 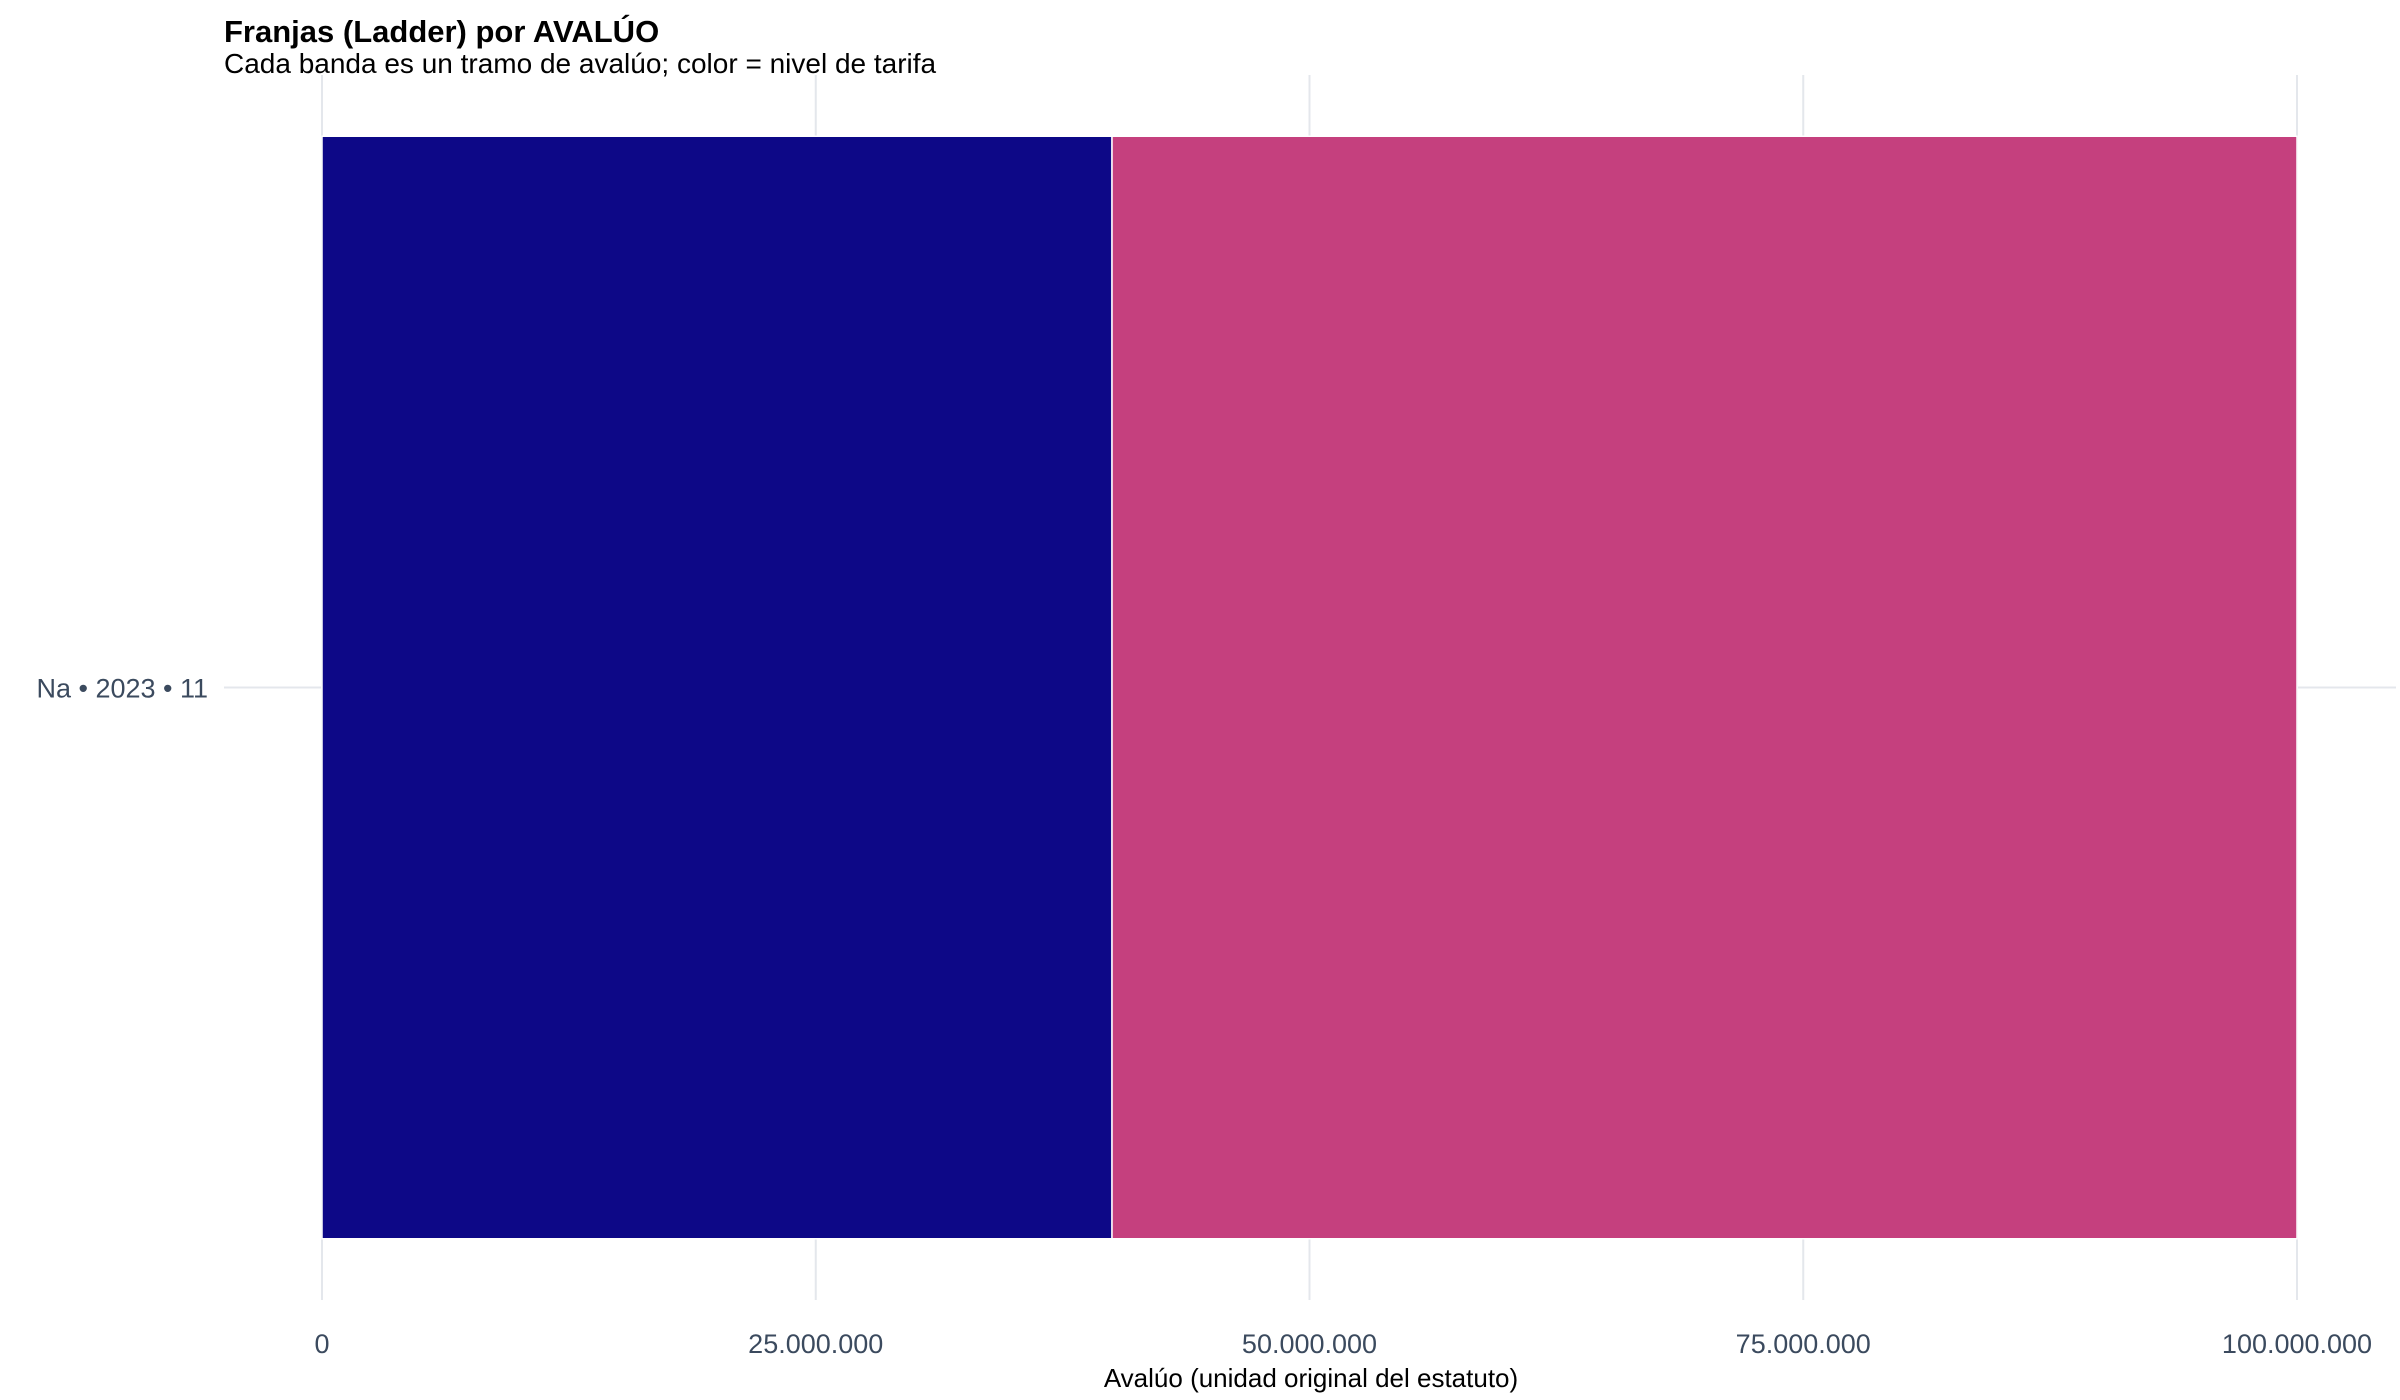 I want to click on x-tick-label: 100.000.000, so click(x=2297, y=1344).